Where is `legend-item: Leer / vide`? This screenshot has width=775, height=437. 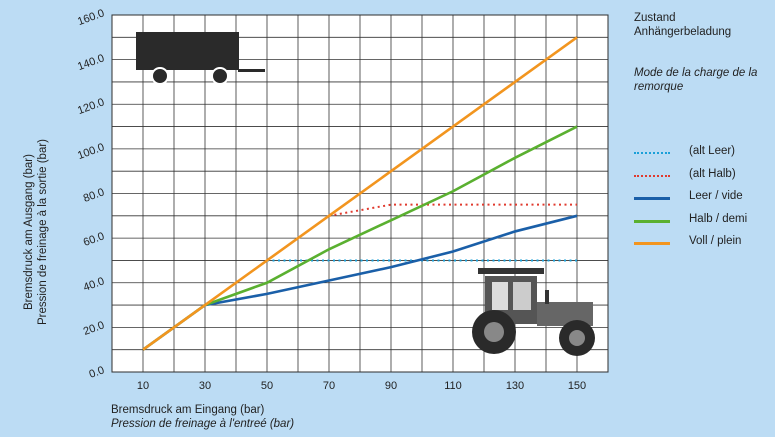
legend-item: Leer / vide is located at coordinates (704, 199).